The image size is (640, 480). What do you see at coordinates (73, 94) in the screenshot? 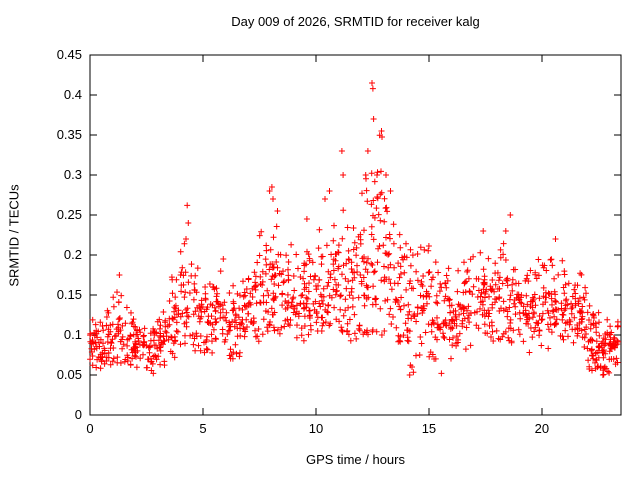
I see `y-tick-label: 0.4` at bounding box center [73, 94].